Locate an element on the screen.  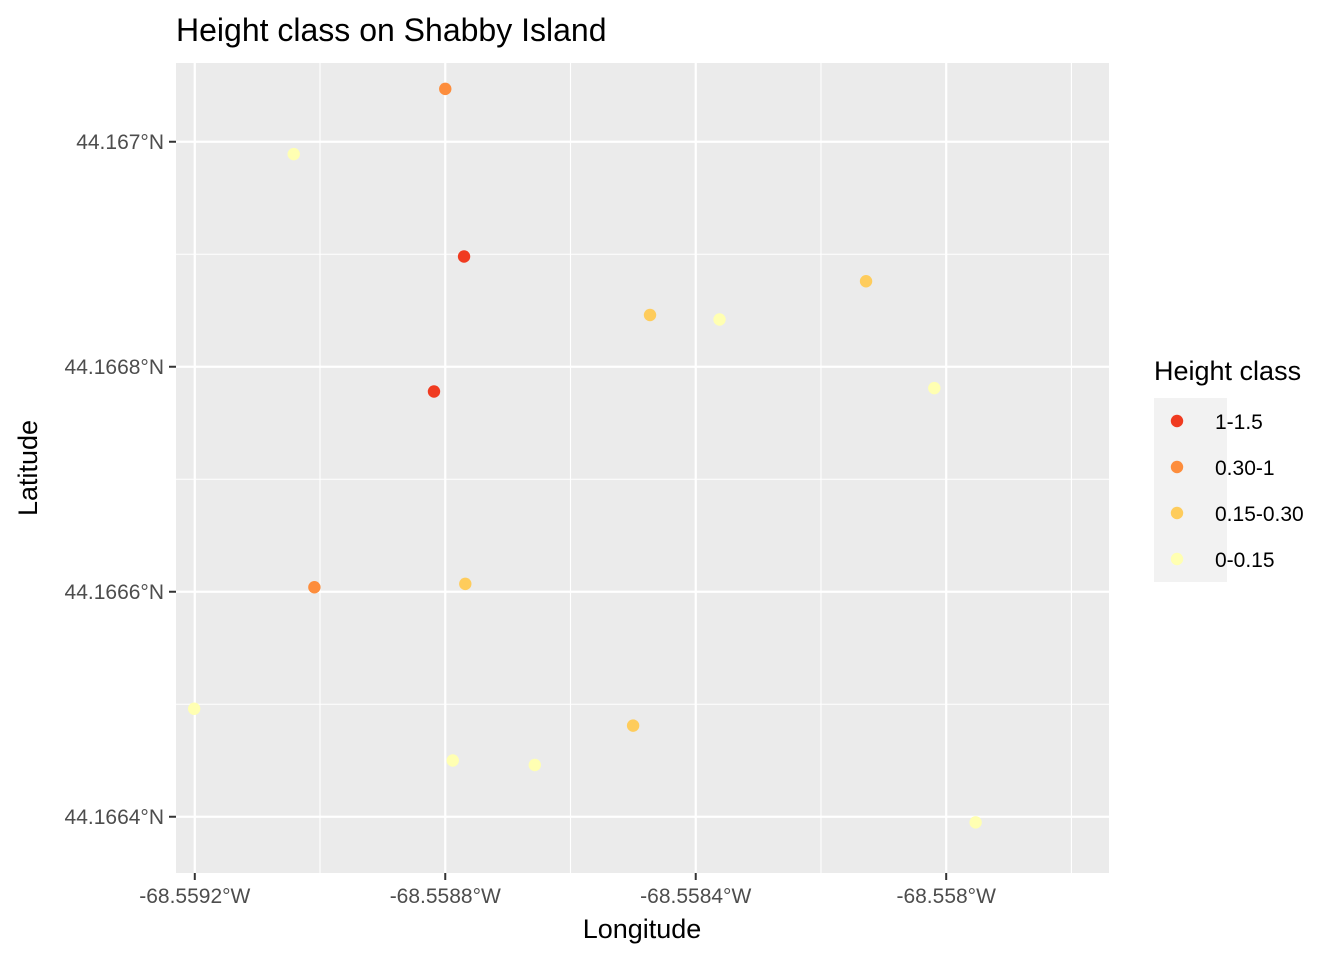
legend-key-background is located at coordinates (1190, 490).